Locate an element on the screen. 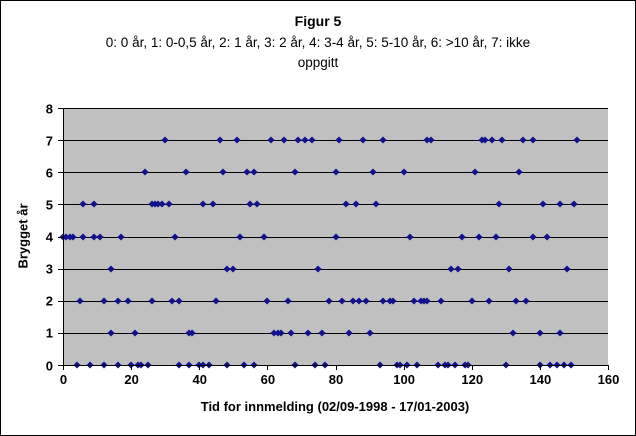 The image size is (636, 436). y-tick-label: 3 is located at coordinates (49, 269).